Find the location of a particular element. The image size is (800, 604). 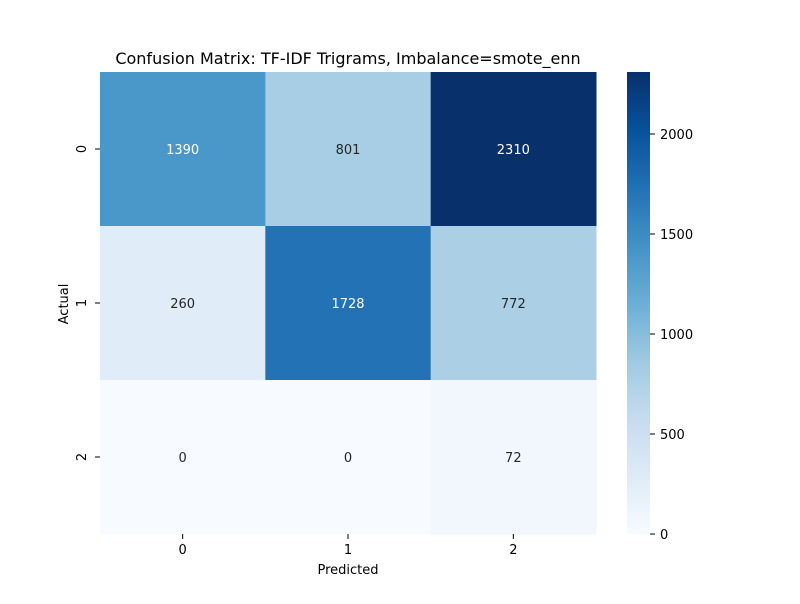

colorbar-tick-label-3: 1500 is located at coordinates (676, 235).